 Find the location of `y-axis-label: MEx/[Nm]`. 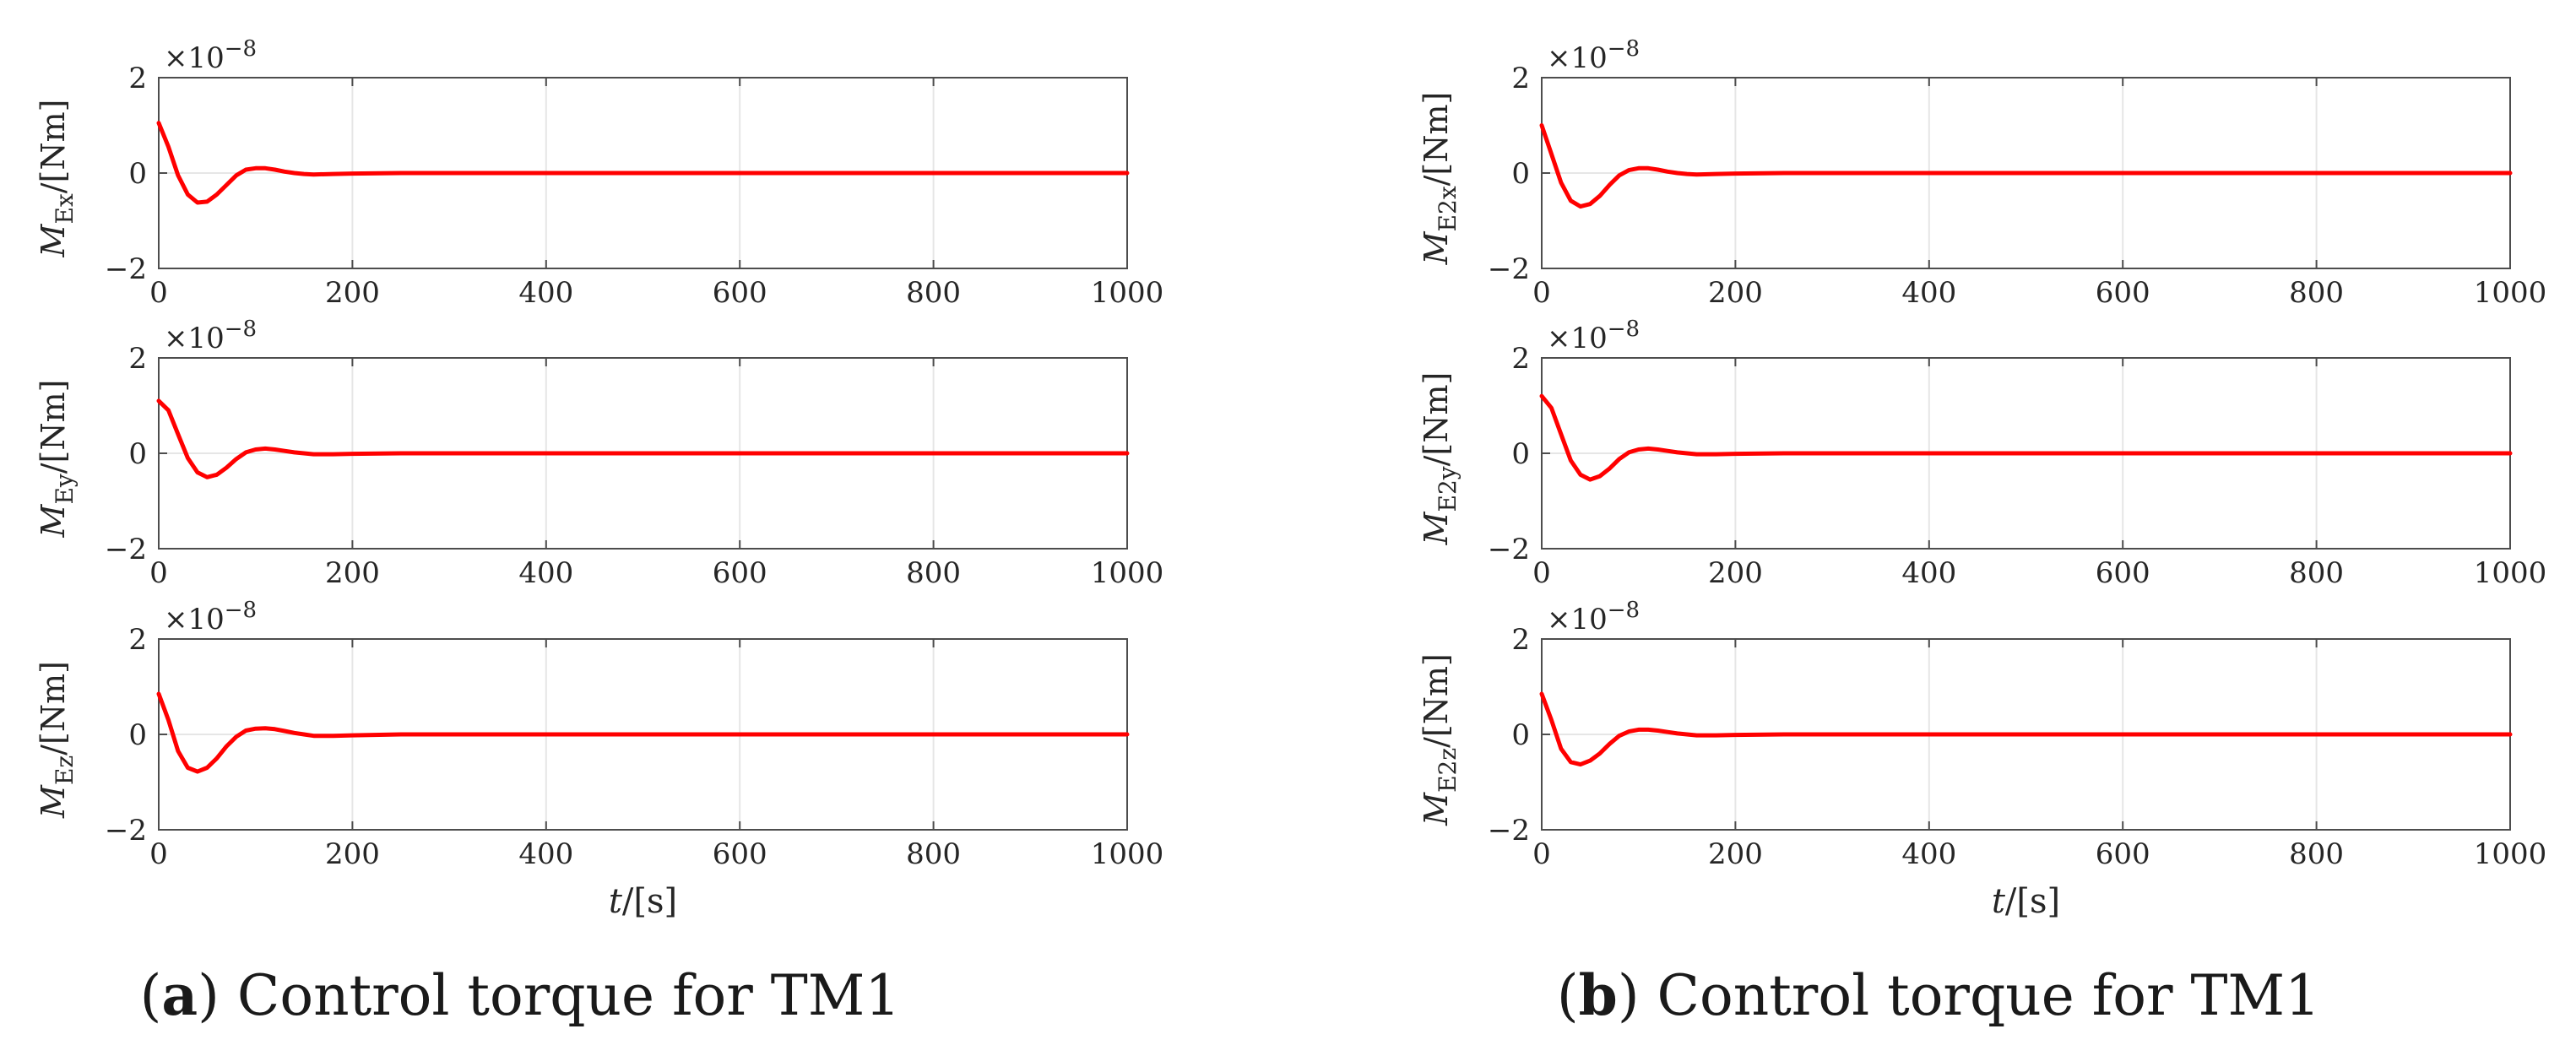

y-axis-label: MEx/[Nm] is located at coordinates (57, 179).